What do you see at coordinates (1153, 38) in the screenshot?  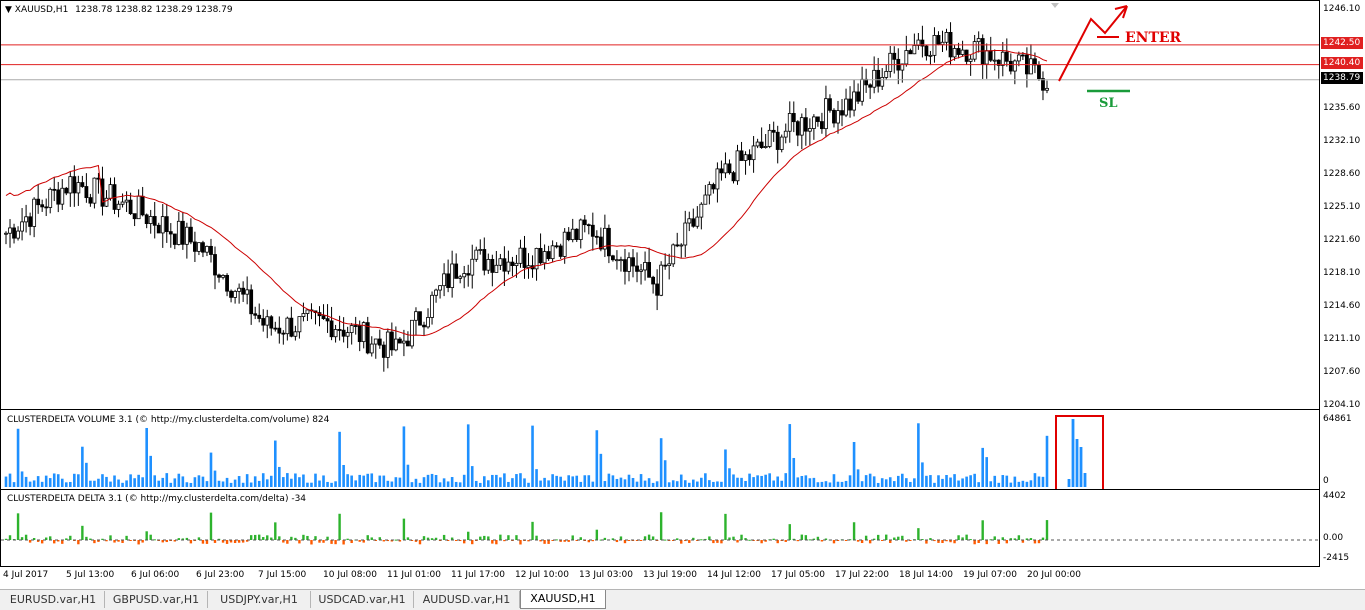 I see `enter-annotation: ENTER` at bounding box center [1153, 38].